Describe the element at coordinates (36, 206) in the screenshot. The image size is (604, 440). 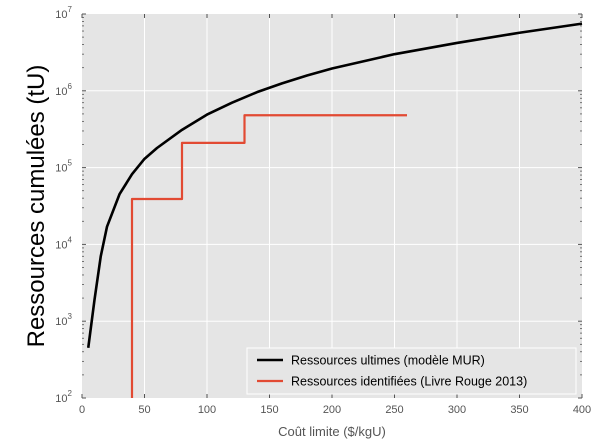
I see `y-axis-label: Ressources cumulées (tU)` at that location.